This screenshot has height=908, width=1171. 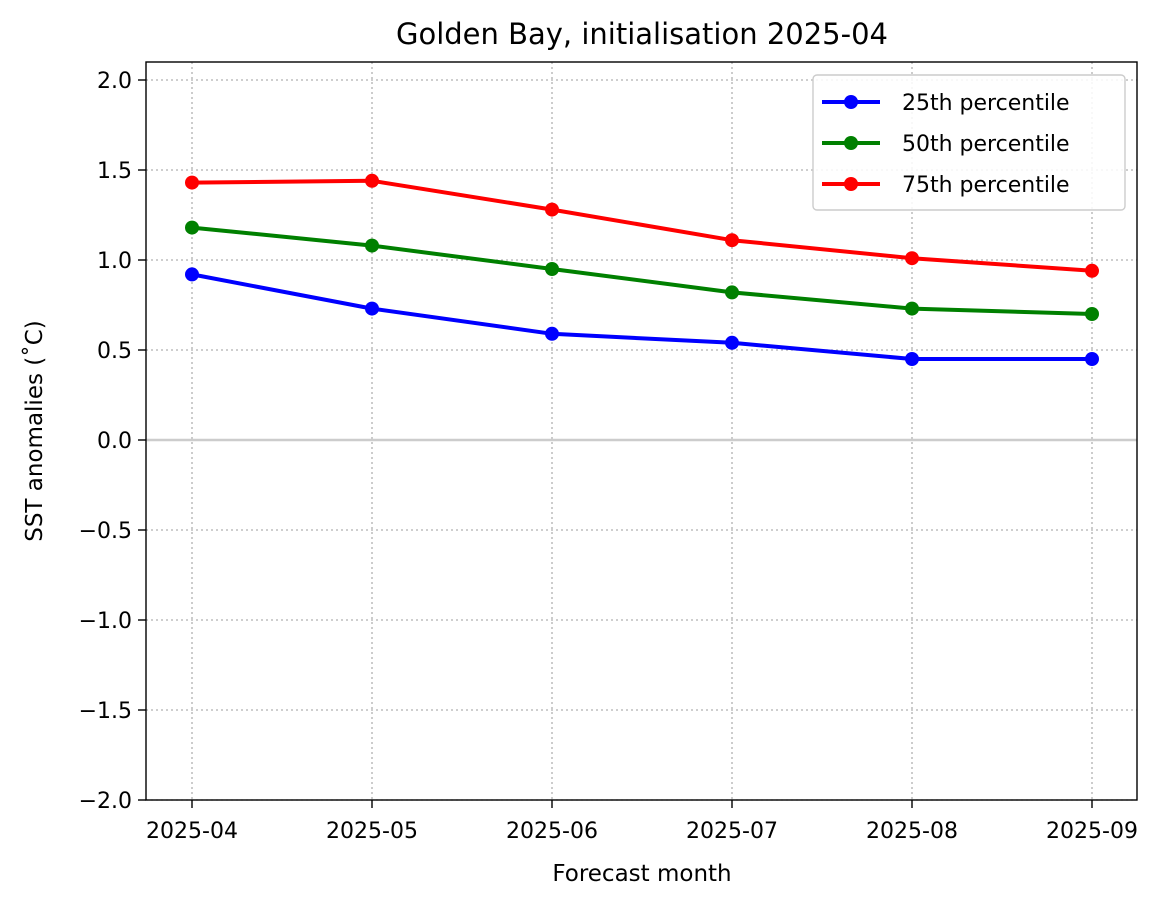 What do you see at coordinates (732, 831) in the screenshot?
I see `x-tick-label: 2025-07` at bounding box center [732, 831].